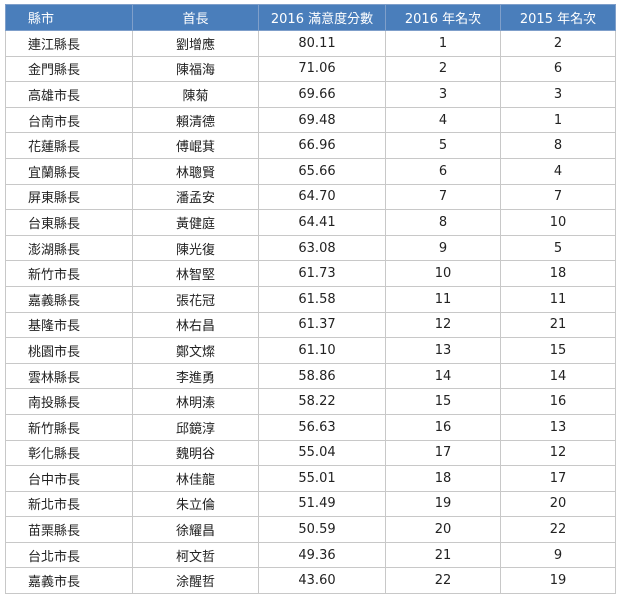 The width and height of the screenshot is (620, 598). Describe the element at coordinates (69, 453) in the screenshot. I see `table-cell: 彰化縣長` at that location.